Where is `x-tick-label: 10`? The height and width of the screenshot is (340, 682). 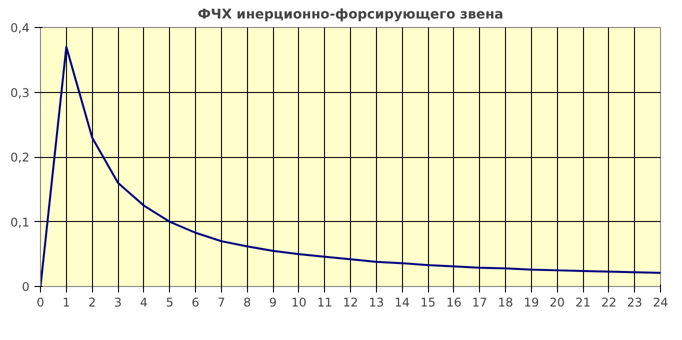
x-tick-label: 10 is located at coordinates (298, 303).